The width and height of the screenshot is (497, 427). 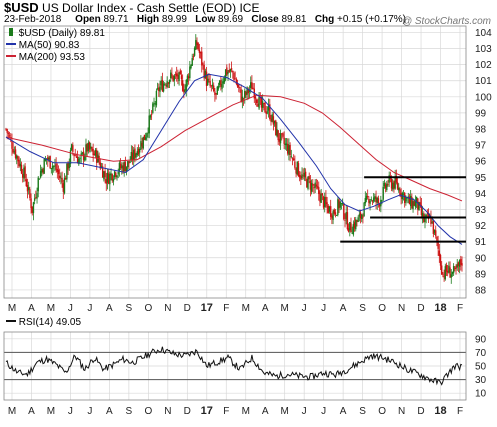 I want to click on candle-legend-icon, so click(x=11, y=32).